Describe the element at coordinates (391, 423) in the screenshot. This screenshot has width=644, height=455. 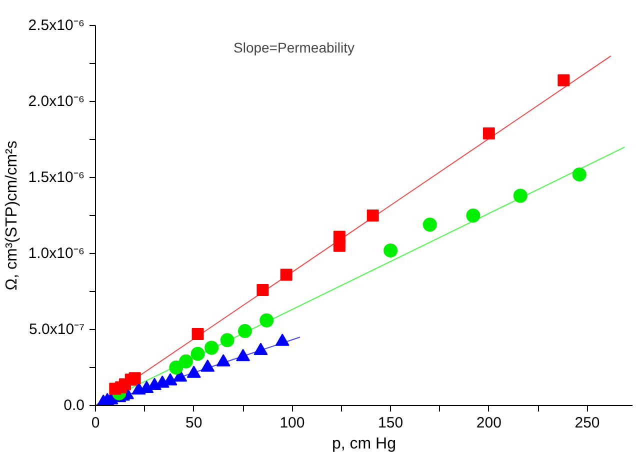
I see `x-tick-label: 150` at that location.